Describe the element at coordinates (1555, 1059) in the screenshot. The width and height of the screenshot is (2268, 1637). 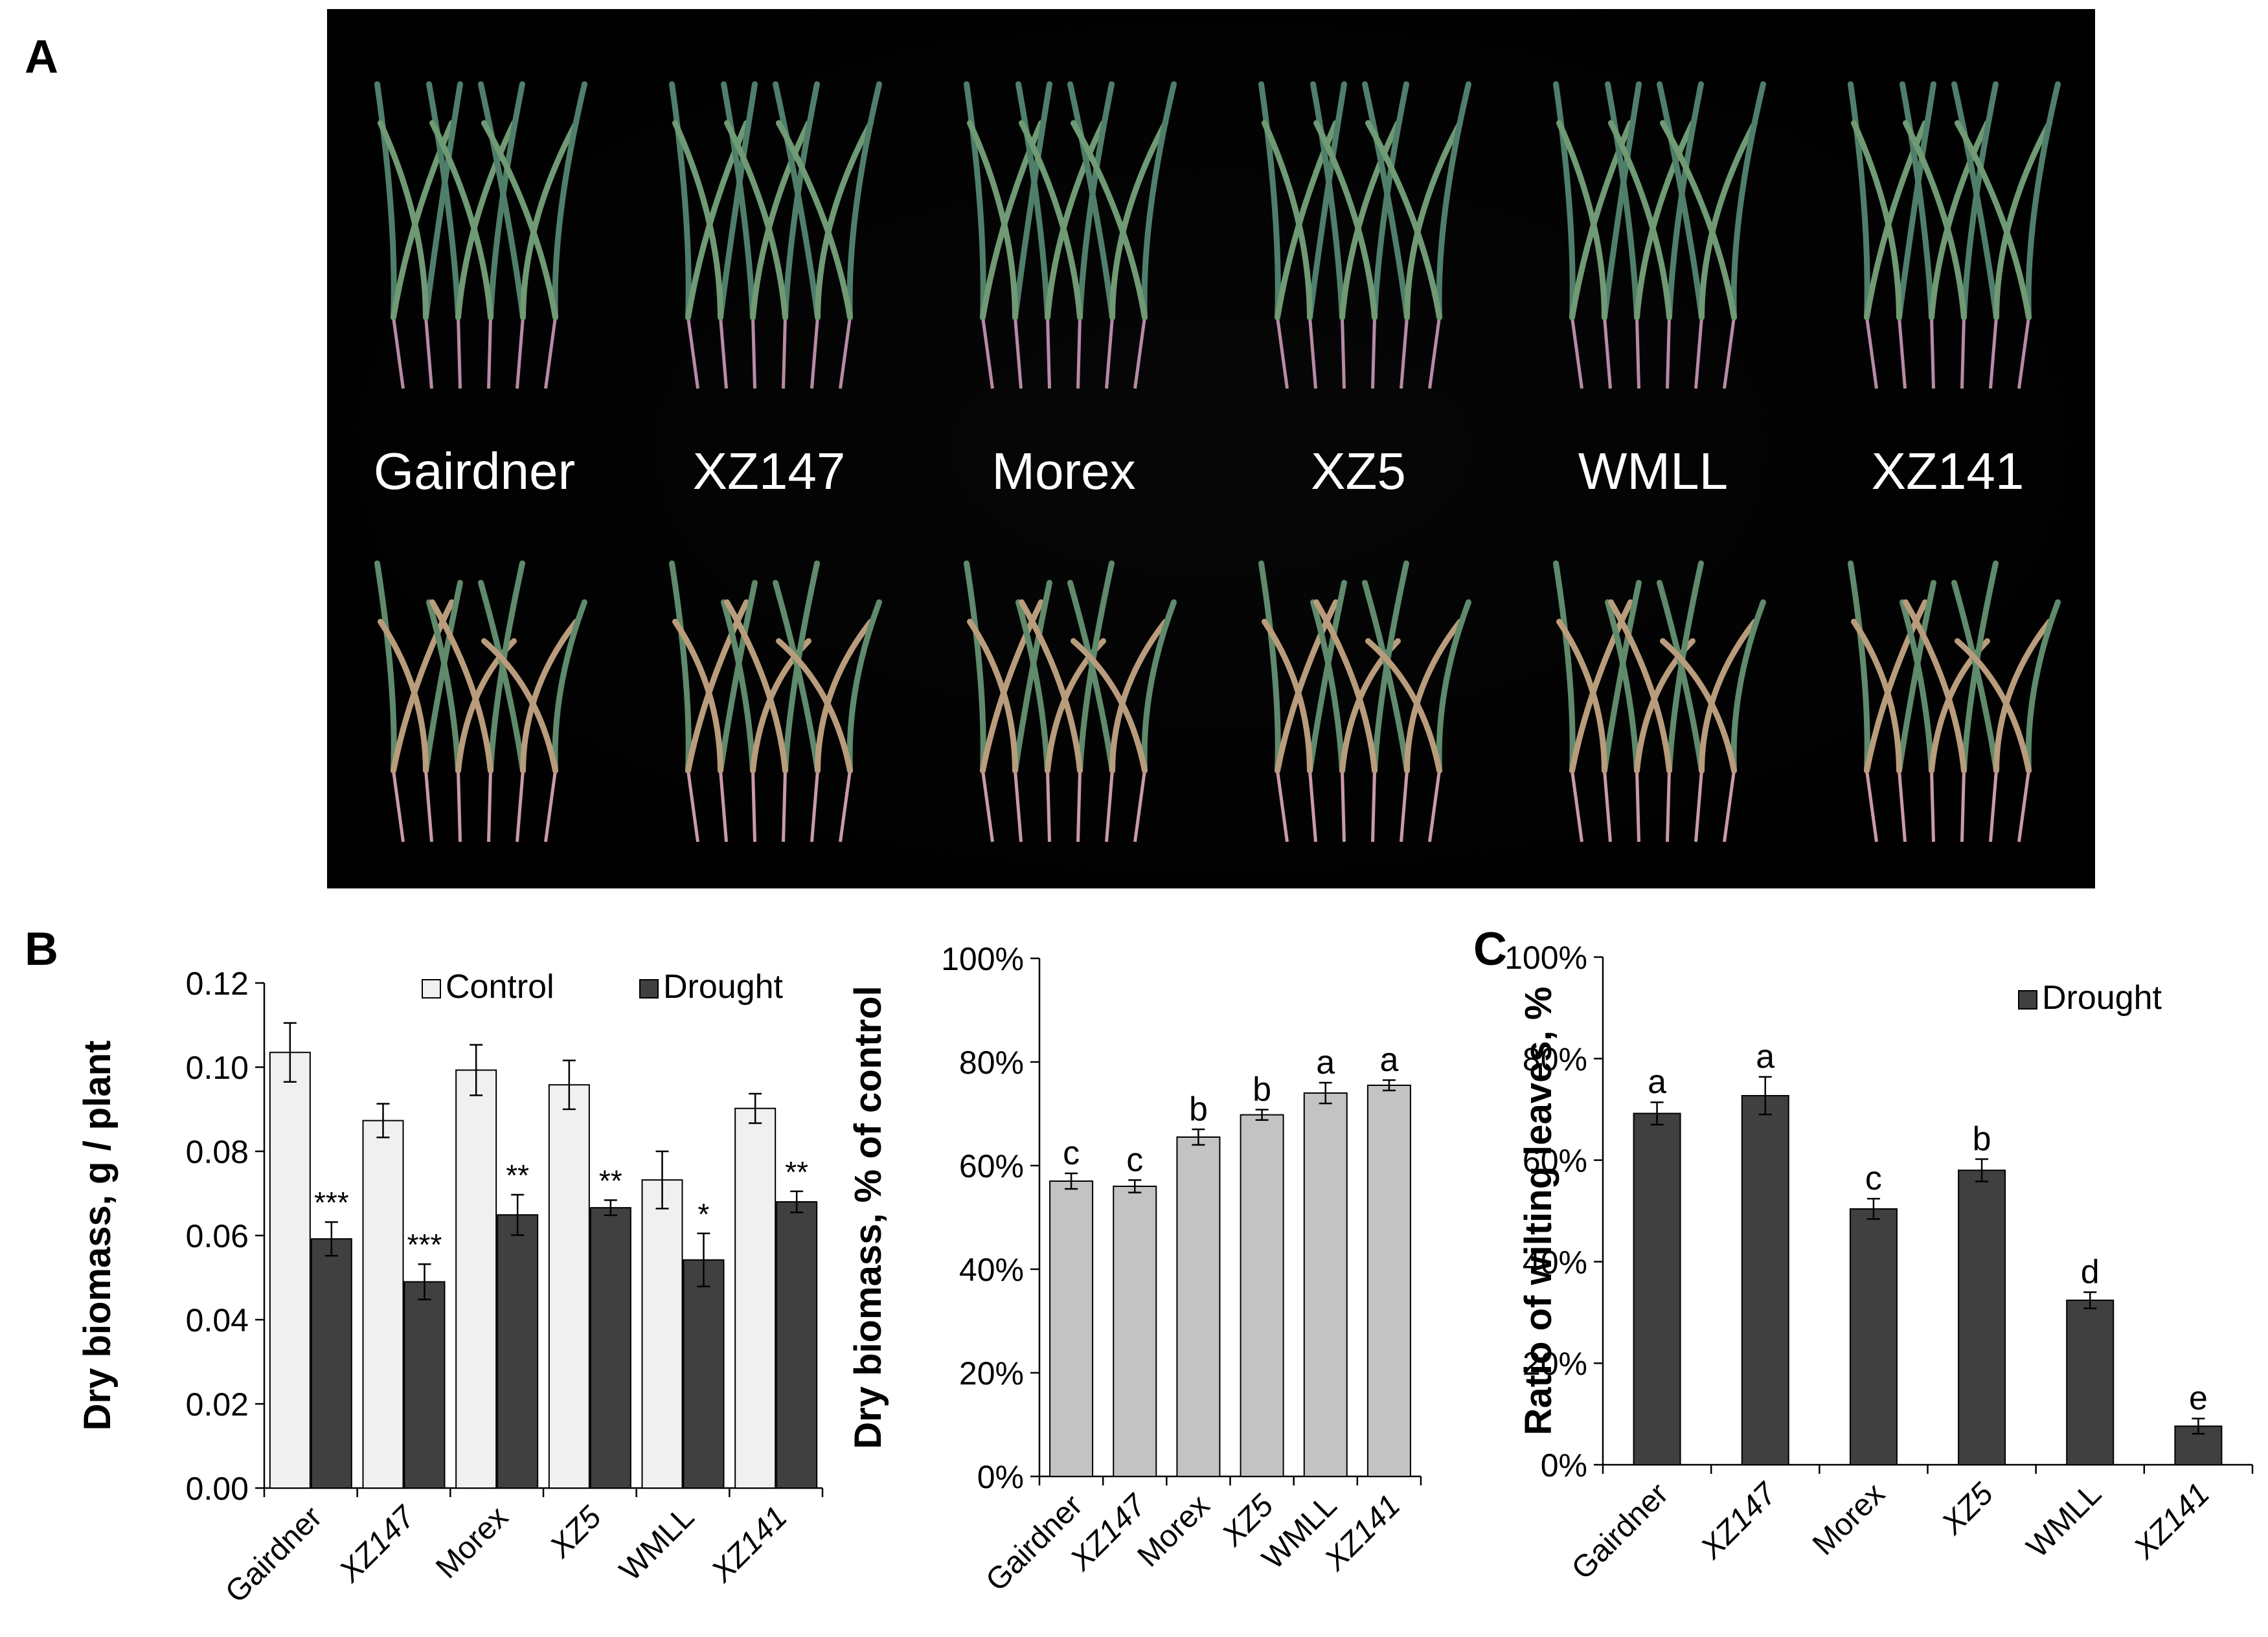
I see `y-tick-label: 80%` at that location.